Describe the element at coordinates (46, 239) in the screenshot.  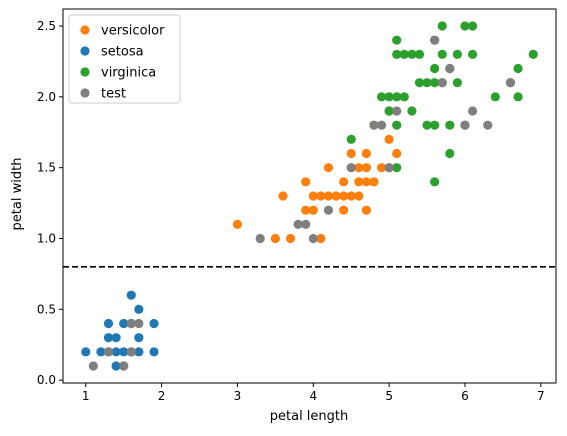
I see `y-tick-label: 1.0` at that location.